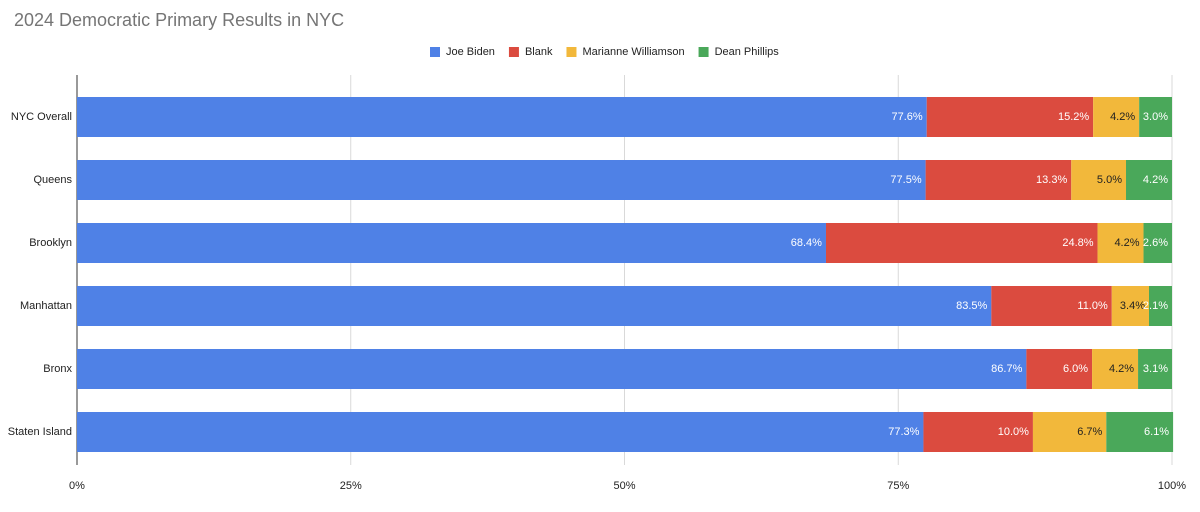  Describe the element at coordinates (1092, 306) in the screenshot. I see `data-label: 11.0%` at that location.